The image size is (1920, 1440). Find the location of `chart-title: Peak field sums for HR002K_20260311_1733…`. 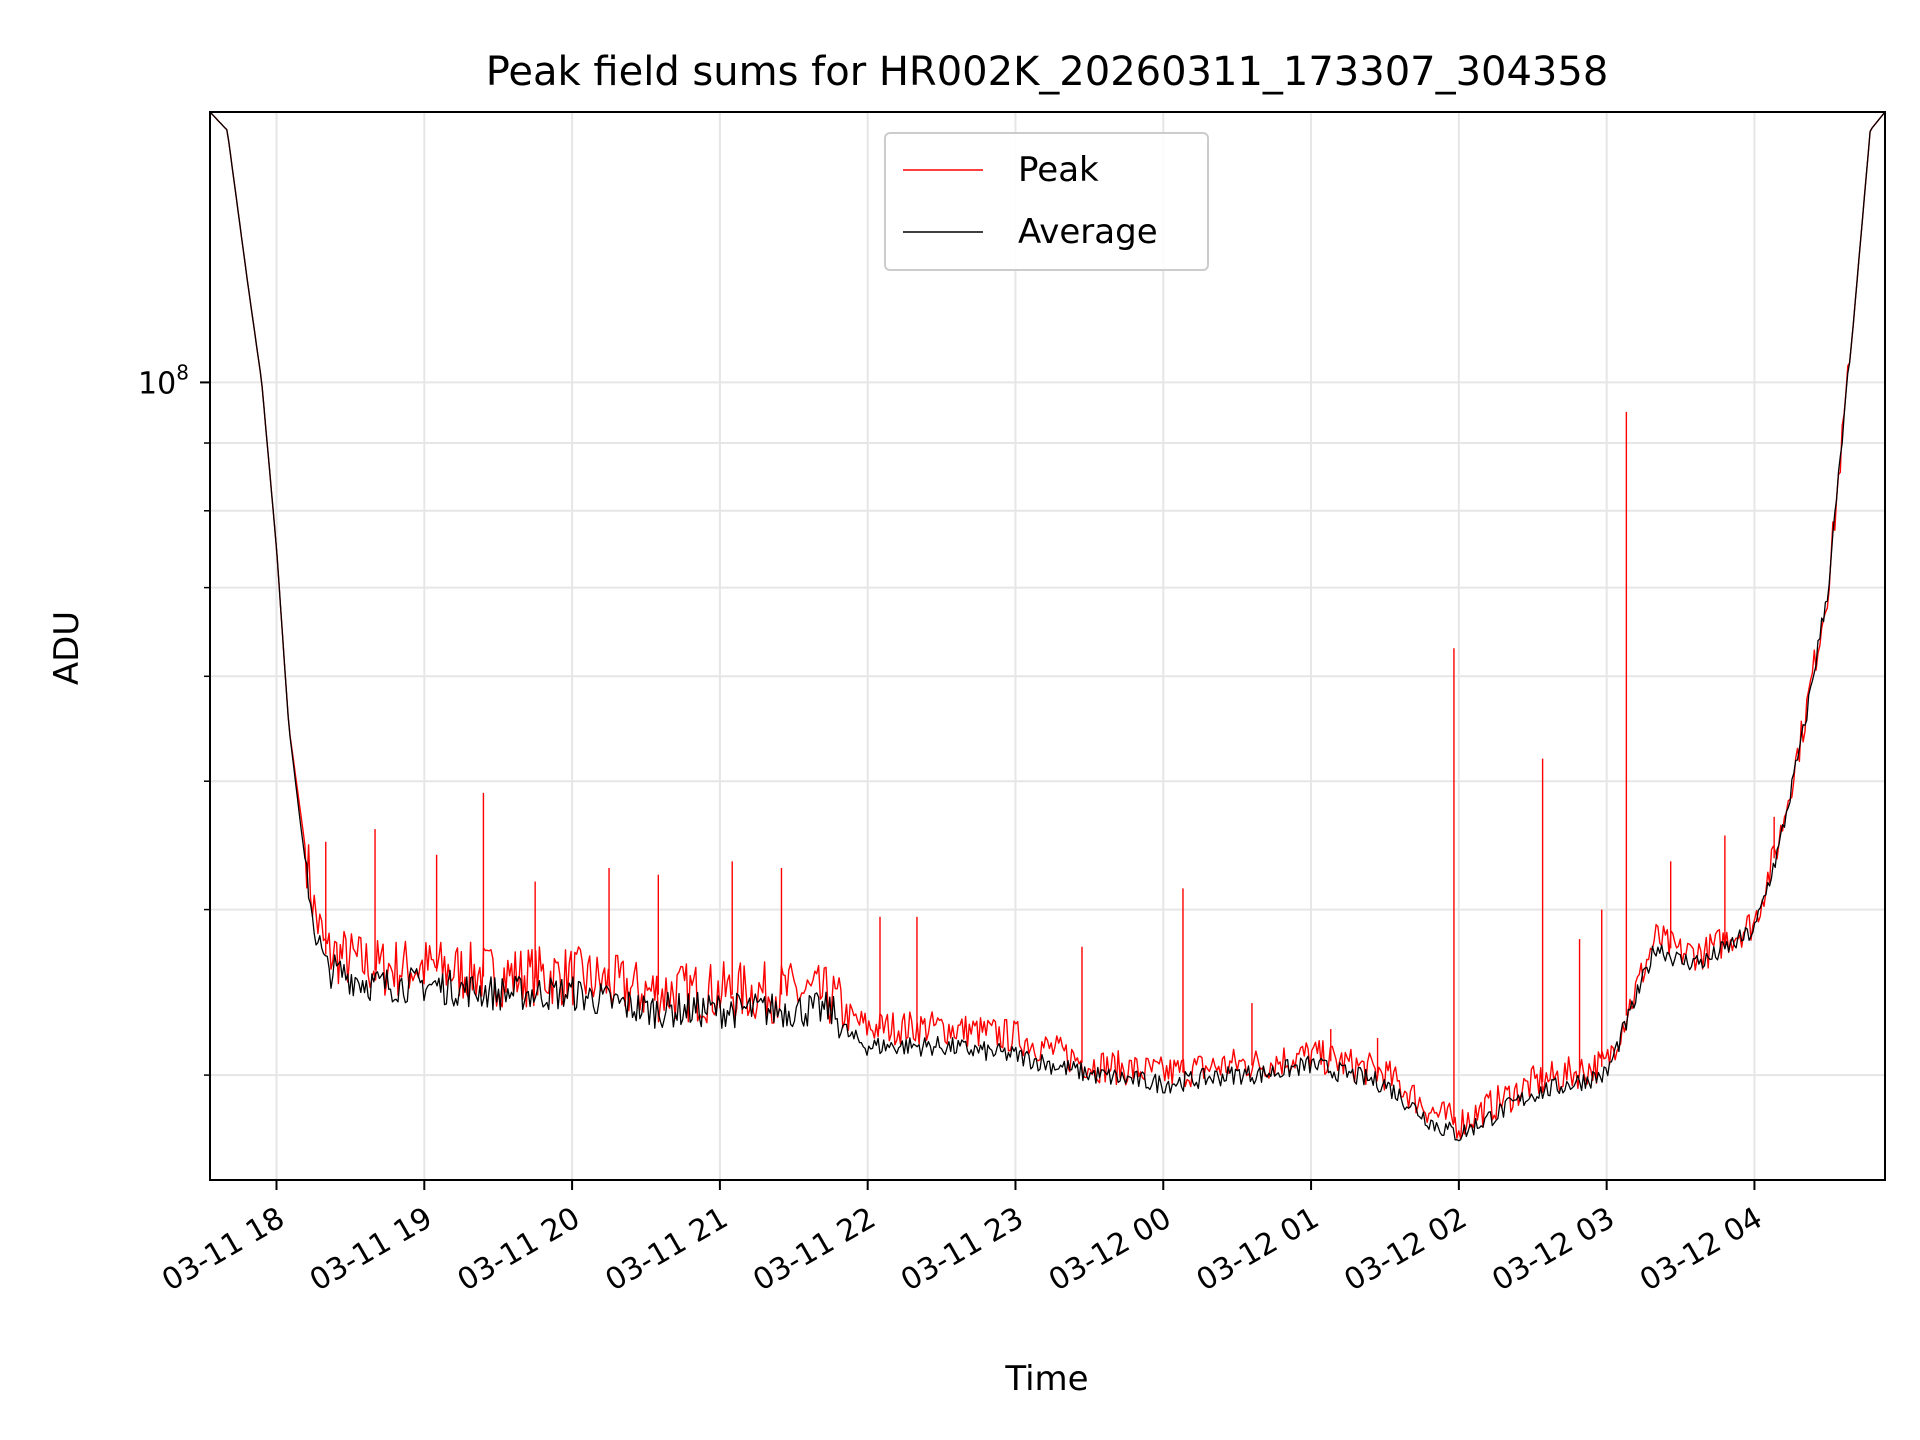

chart-title: Peak field sums for HR002K_20260311_1733… is located at coordinates (1047, 72).